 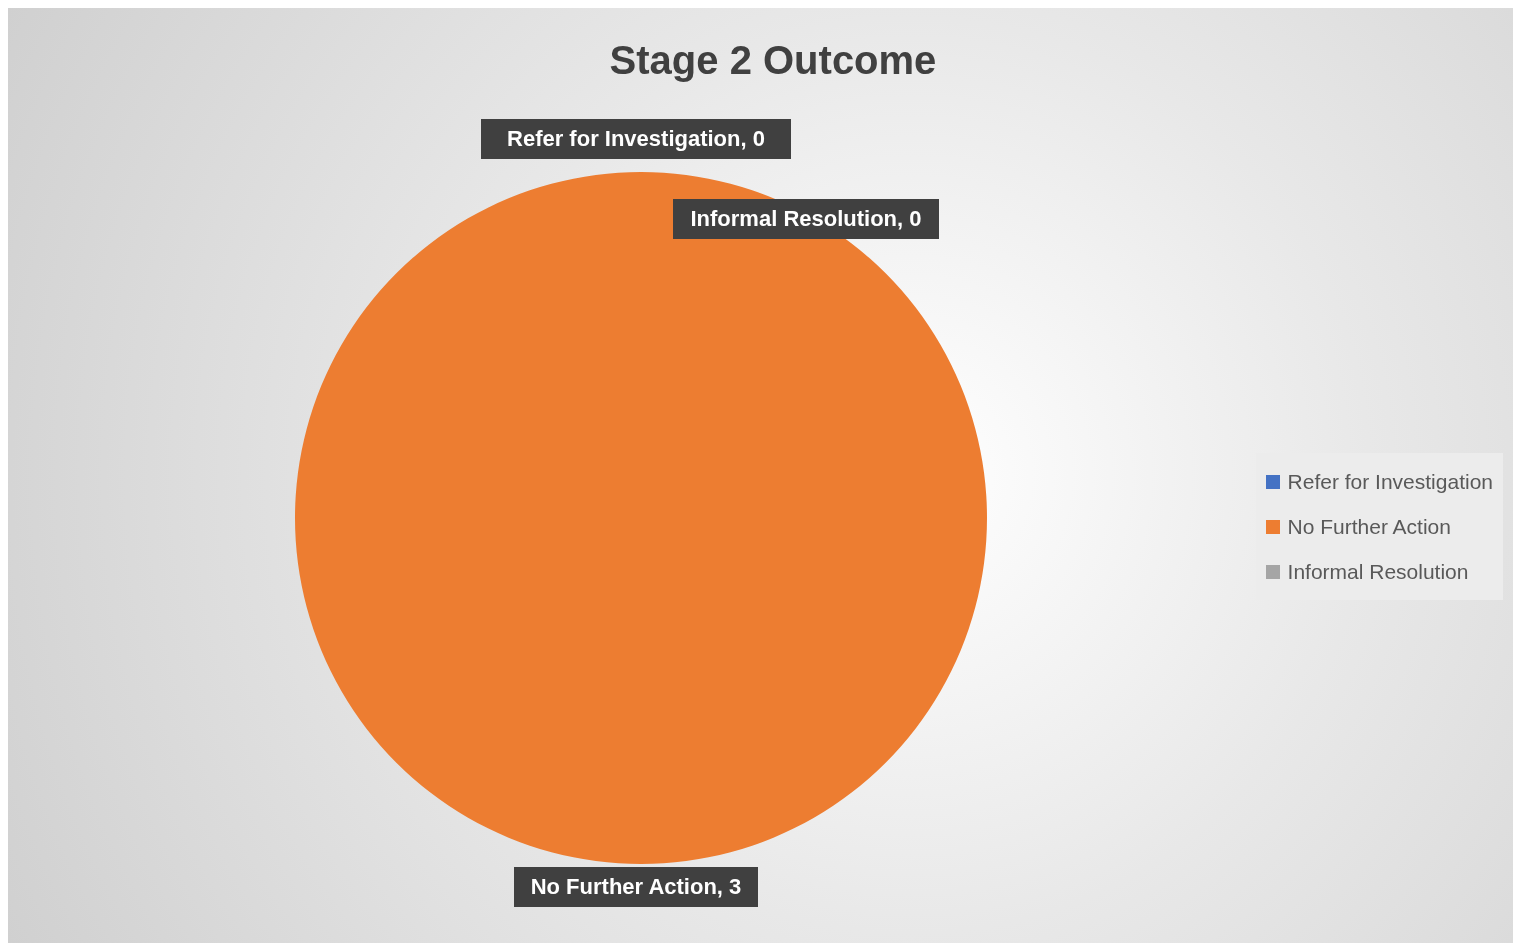 I want to click on chart-title: Stage 2 Outcome, so click(x=773, y=60).